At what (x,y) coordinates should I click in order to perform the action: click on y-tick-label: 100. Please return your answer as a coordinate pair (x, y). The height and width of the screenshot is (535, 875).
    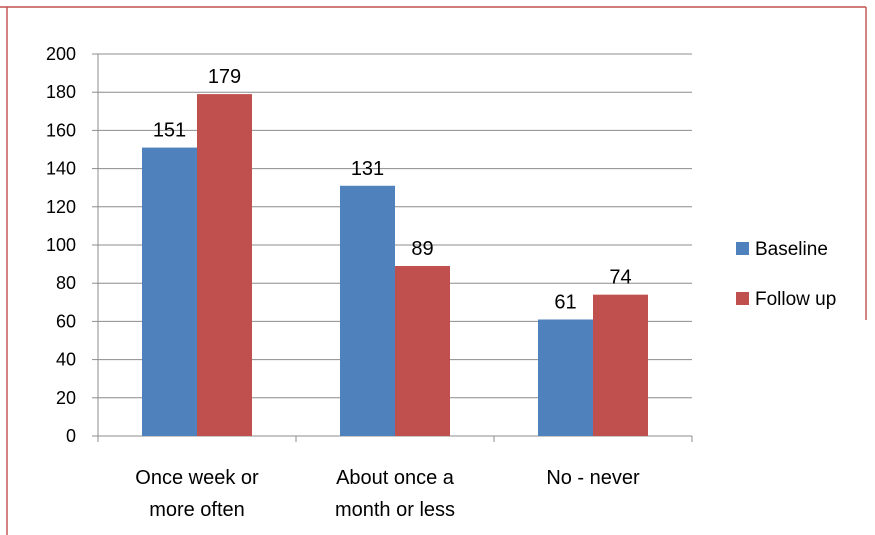
    Looking at the image, I should click on (61, 245).